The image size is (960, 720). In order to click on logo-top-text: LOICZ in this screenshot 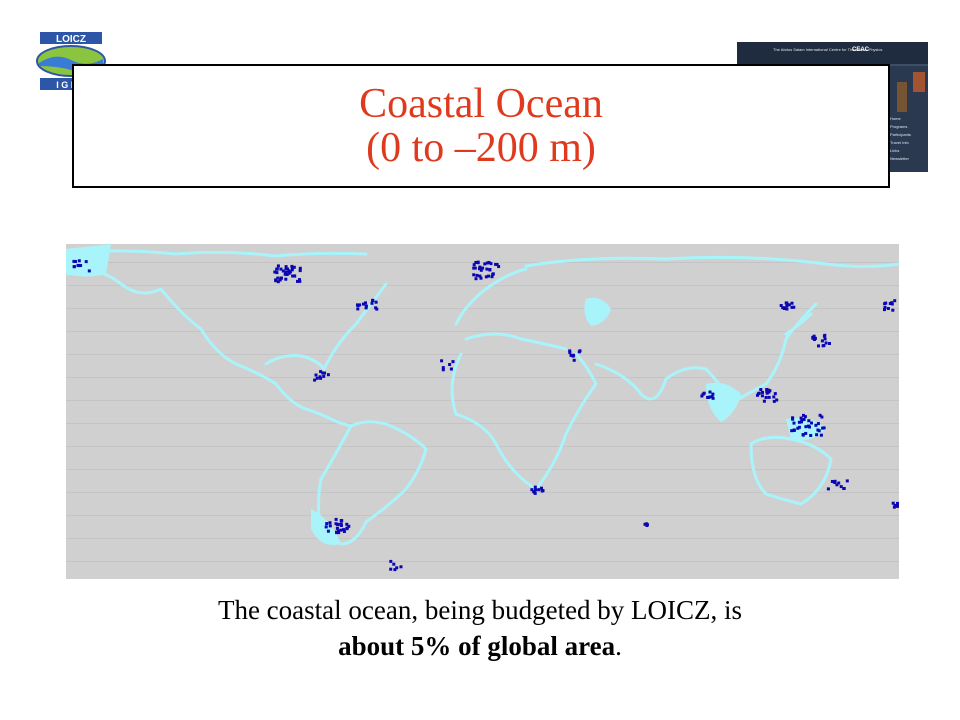, I will do `click(71, 39)`.